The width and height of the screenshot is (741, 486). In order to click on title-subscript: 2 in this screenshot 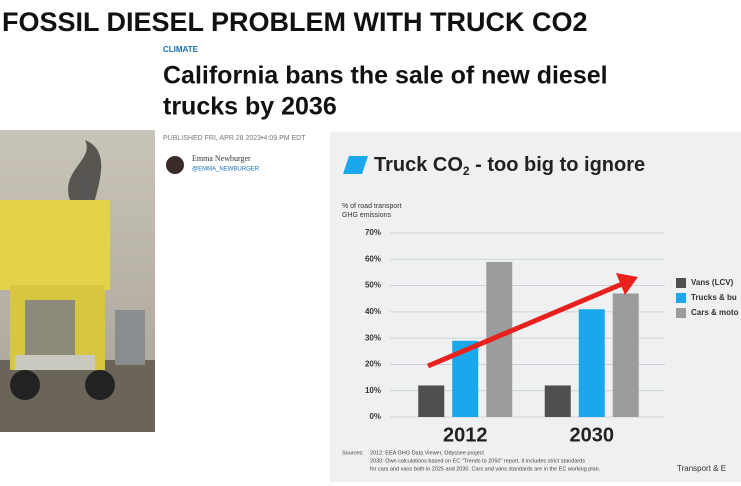, I will do `click(466, 171)`.